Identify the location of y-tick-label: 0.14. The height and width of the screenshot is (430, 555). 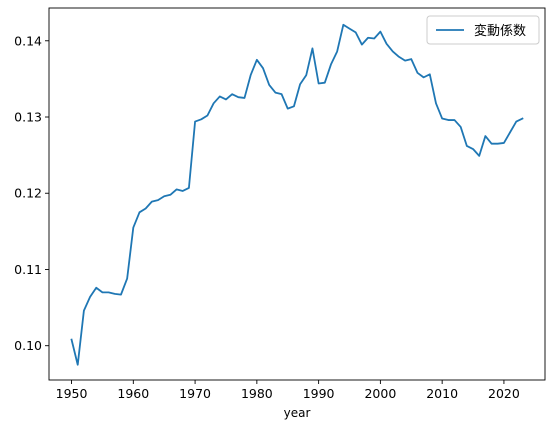
(28, 40).